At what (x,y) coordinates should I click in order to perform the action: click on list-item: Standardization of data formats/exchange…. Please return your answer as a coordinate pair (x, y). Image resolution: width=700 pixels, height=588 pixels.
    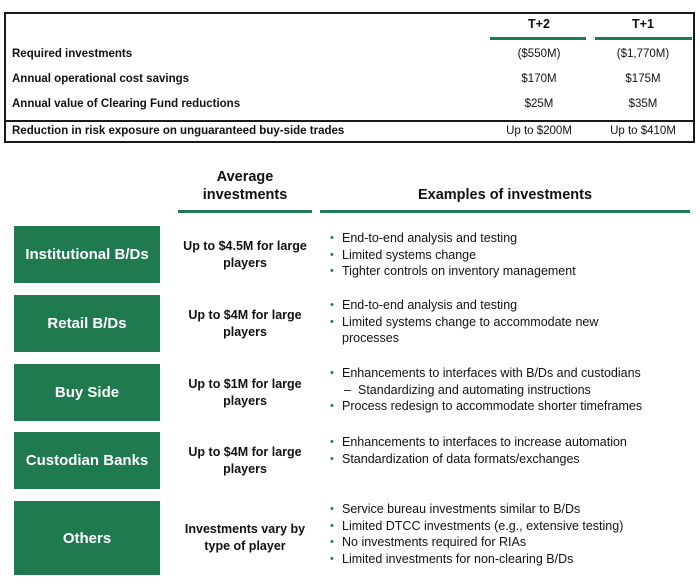
    Looking at the image, I should click on (511, 459).